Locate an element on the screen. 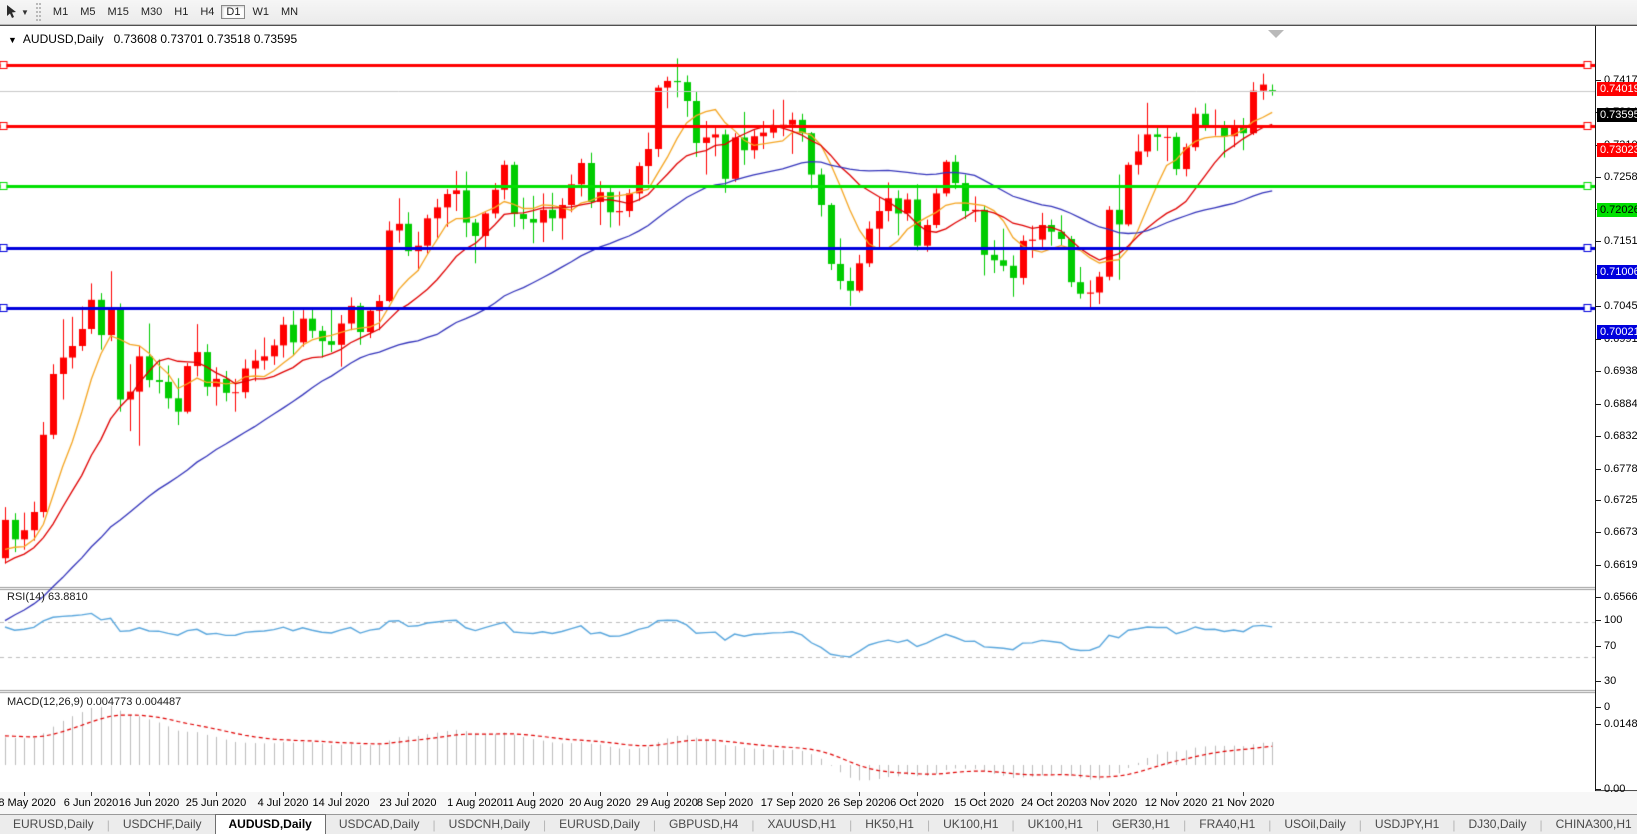 The width and height of the screenshot is (1637, 834). price-tick-0.67255-tick is located at coordinates (1598, 500).